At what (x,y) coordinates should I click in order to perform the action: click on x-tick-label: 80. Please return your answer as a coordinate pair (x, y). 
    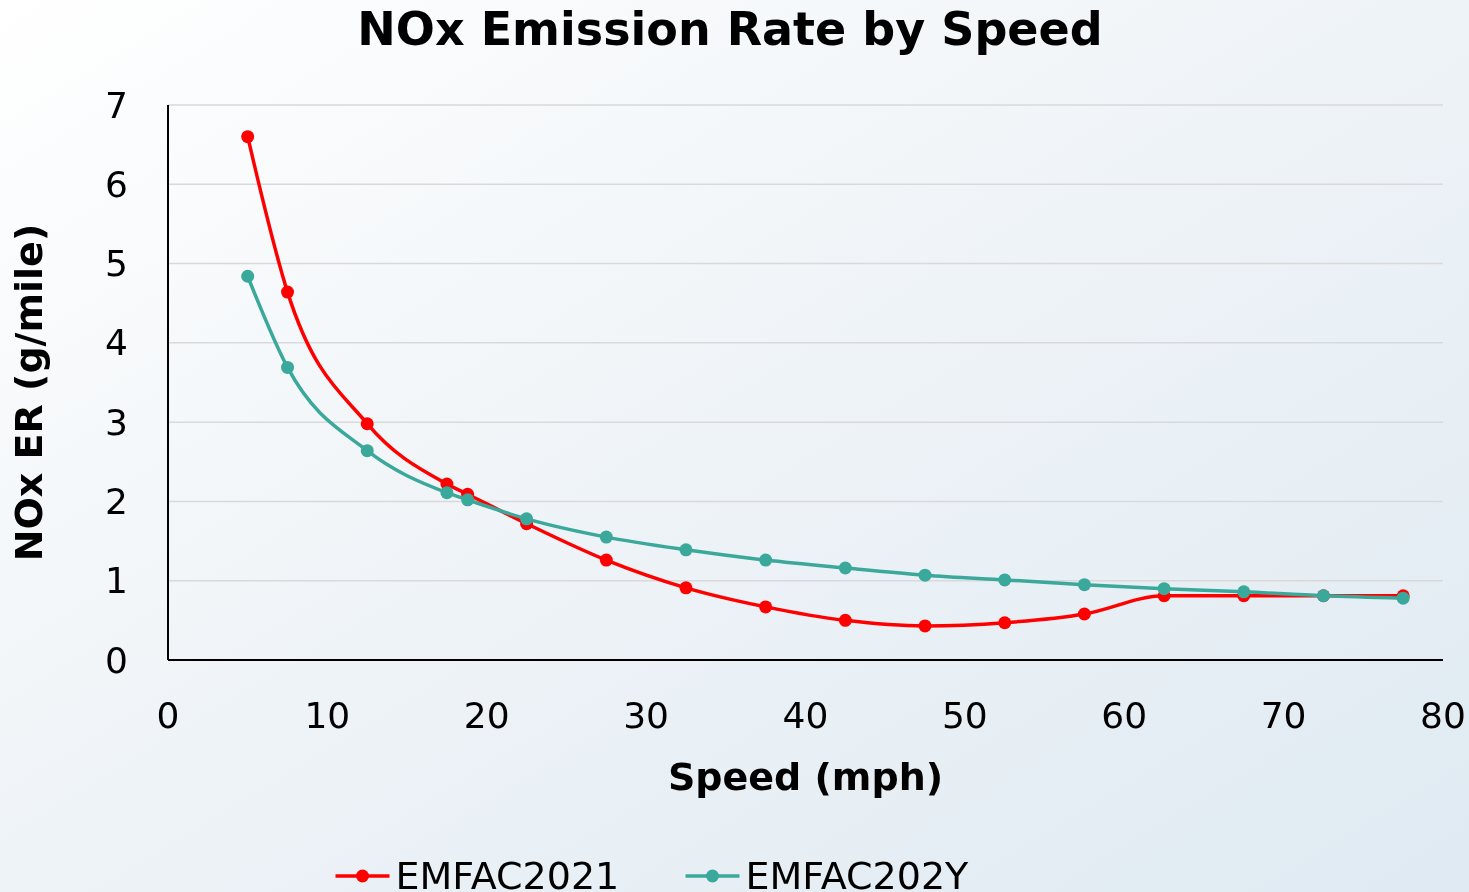
    Looking at the image, I should click on (1443, 715).